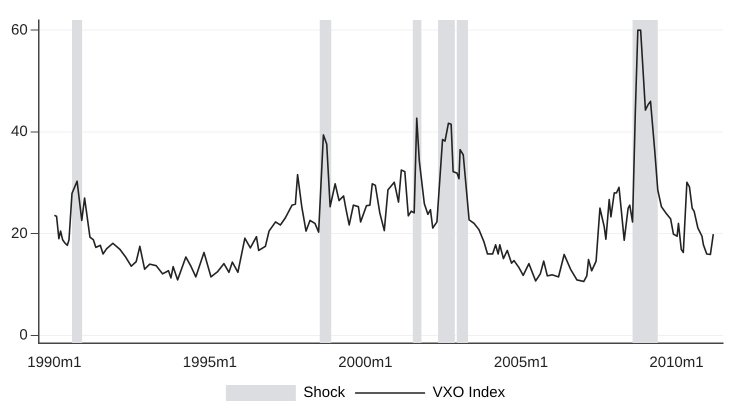 The height and width of the screenshot is (419, 737). I want to click on legend-label: VXO Index, so click(469, 393).